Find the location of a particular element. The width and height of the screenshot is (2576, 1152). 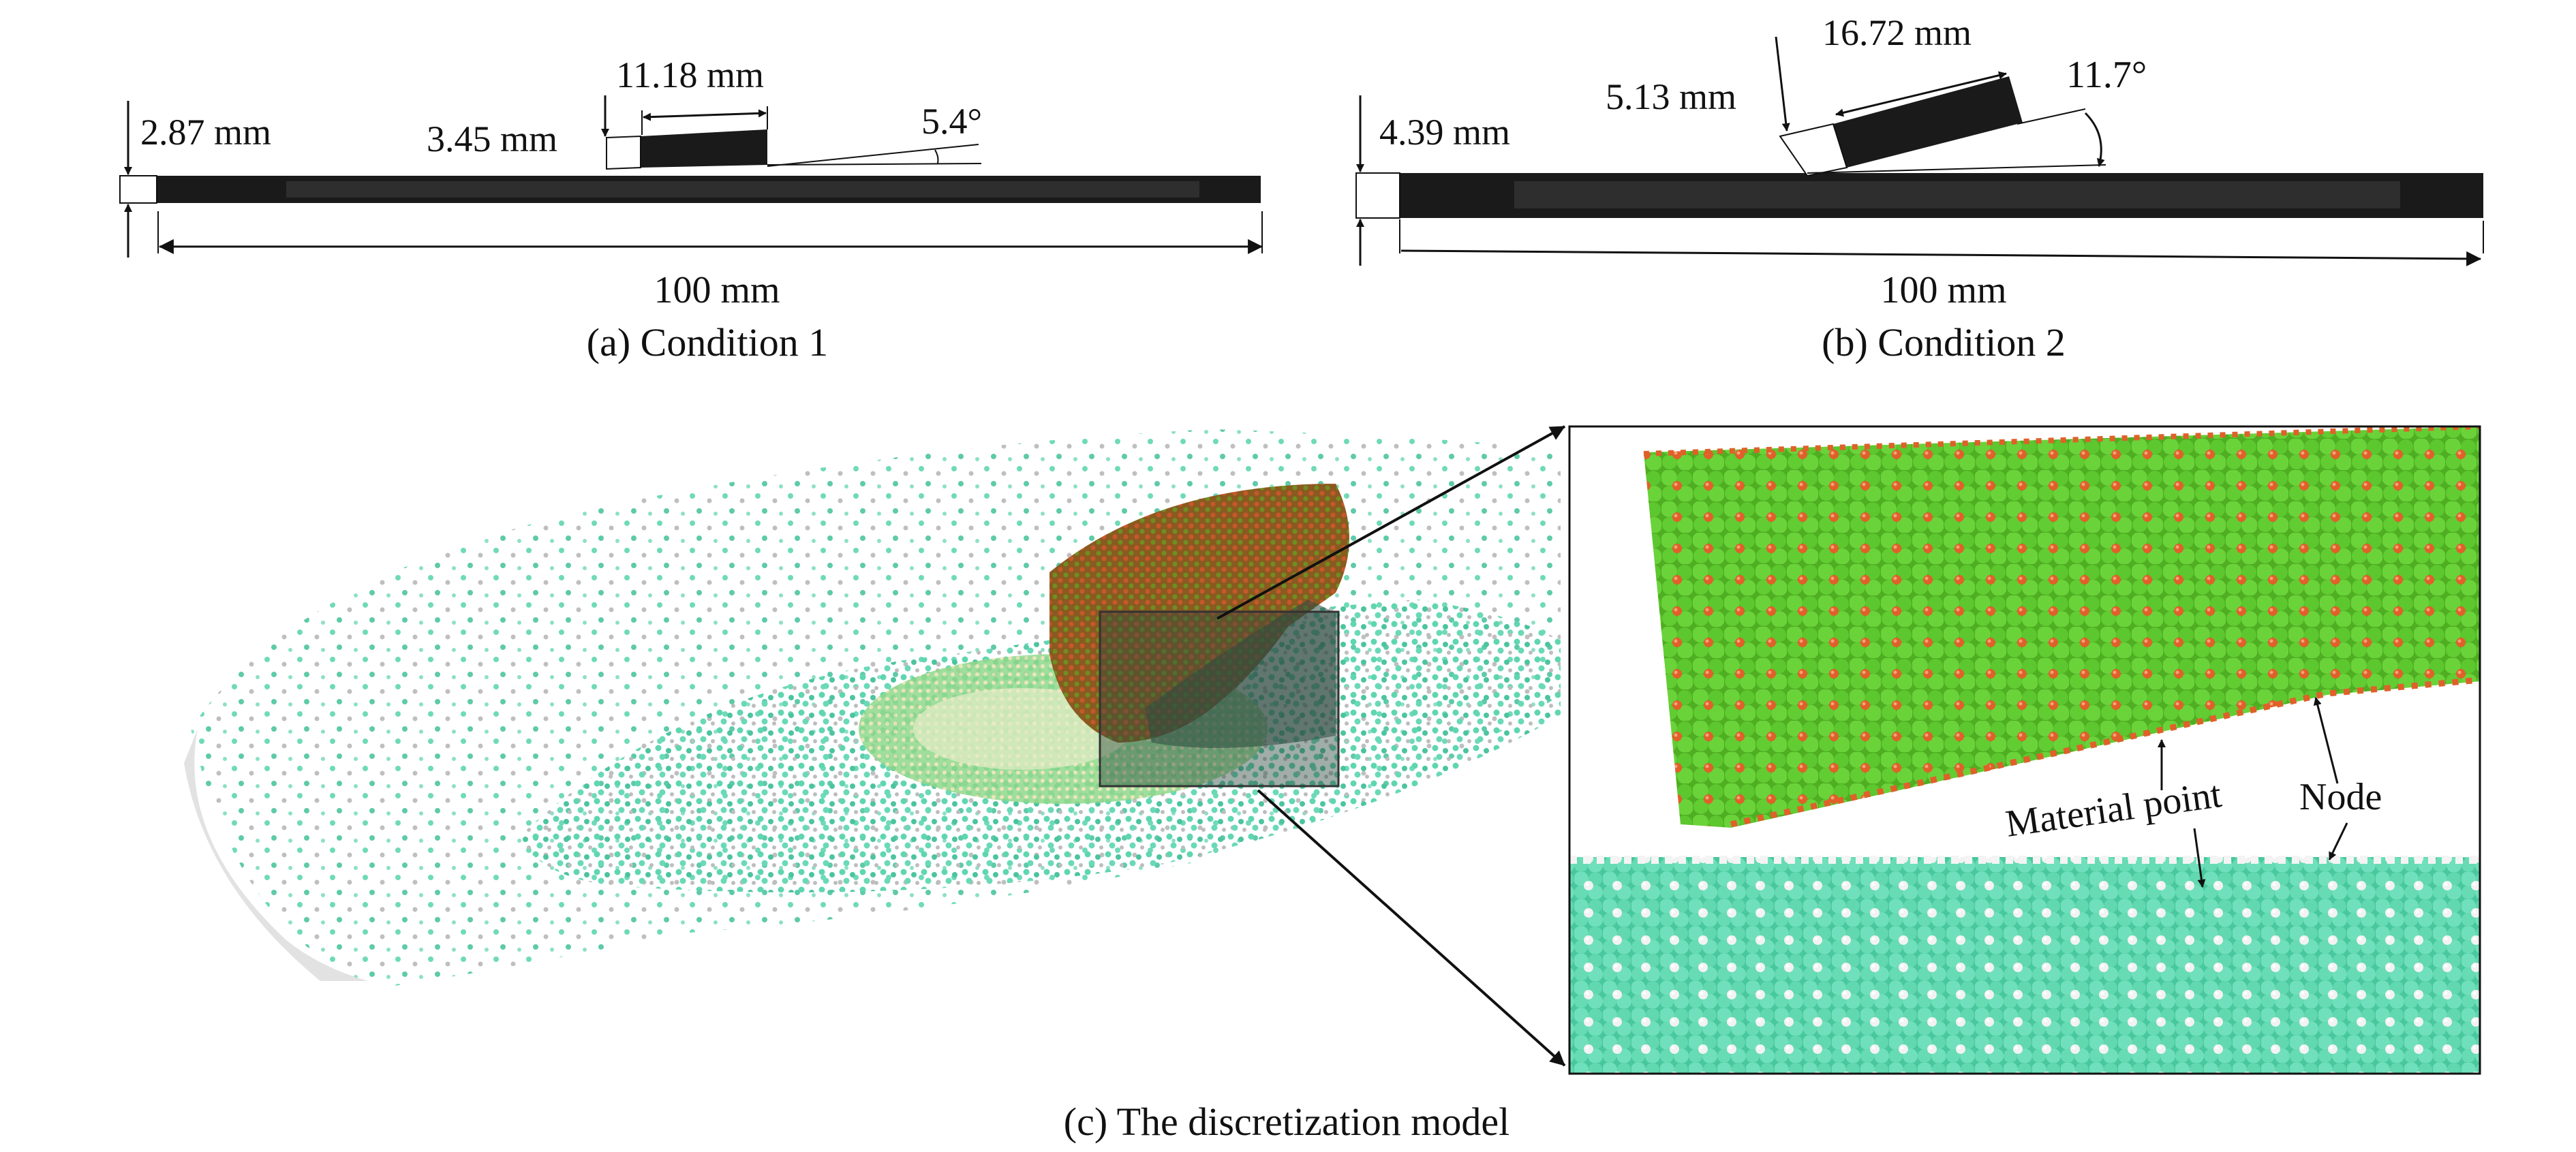

panel-a-block-gap is located at coordinates (623, 152).